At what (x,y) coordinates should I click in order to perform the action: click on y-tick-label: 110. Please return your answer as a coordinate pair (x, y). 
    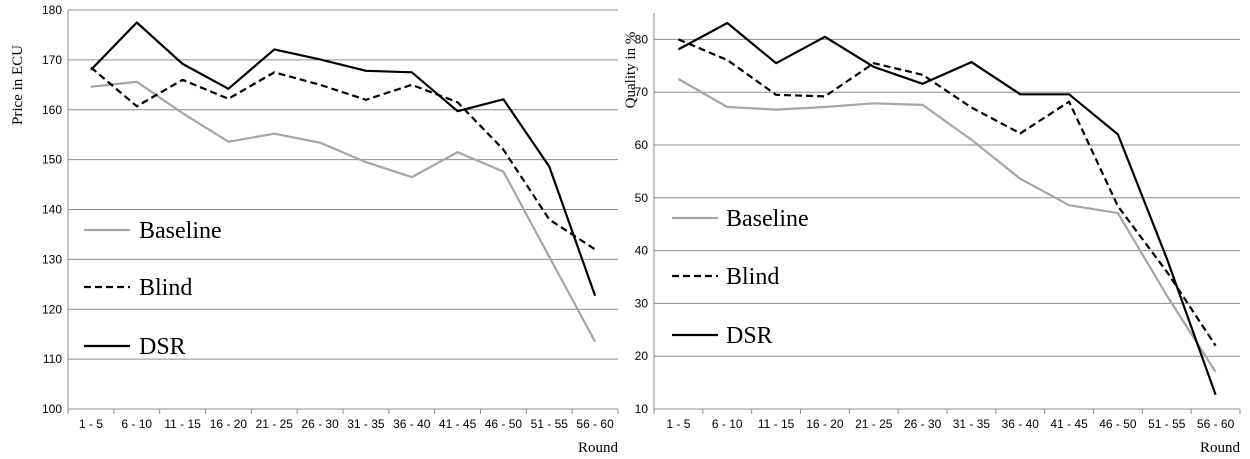
    Looking at the image, I should click on (52, 359).